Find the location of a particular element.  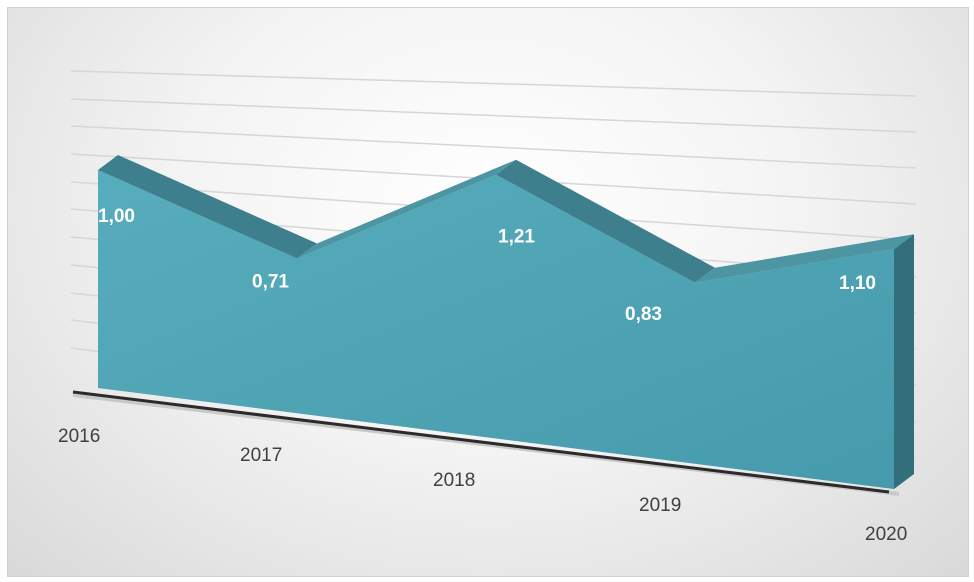

category-tick-label: 2017 is located at coordinates (261, 455).